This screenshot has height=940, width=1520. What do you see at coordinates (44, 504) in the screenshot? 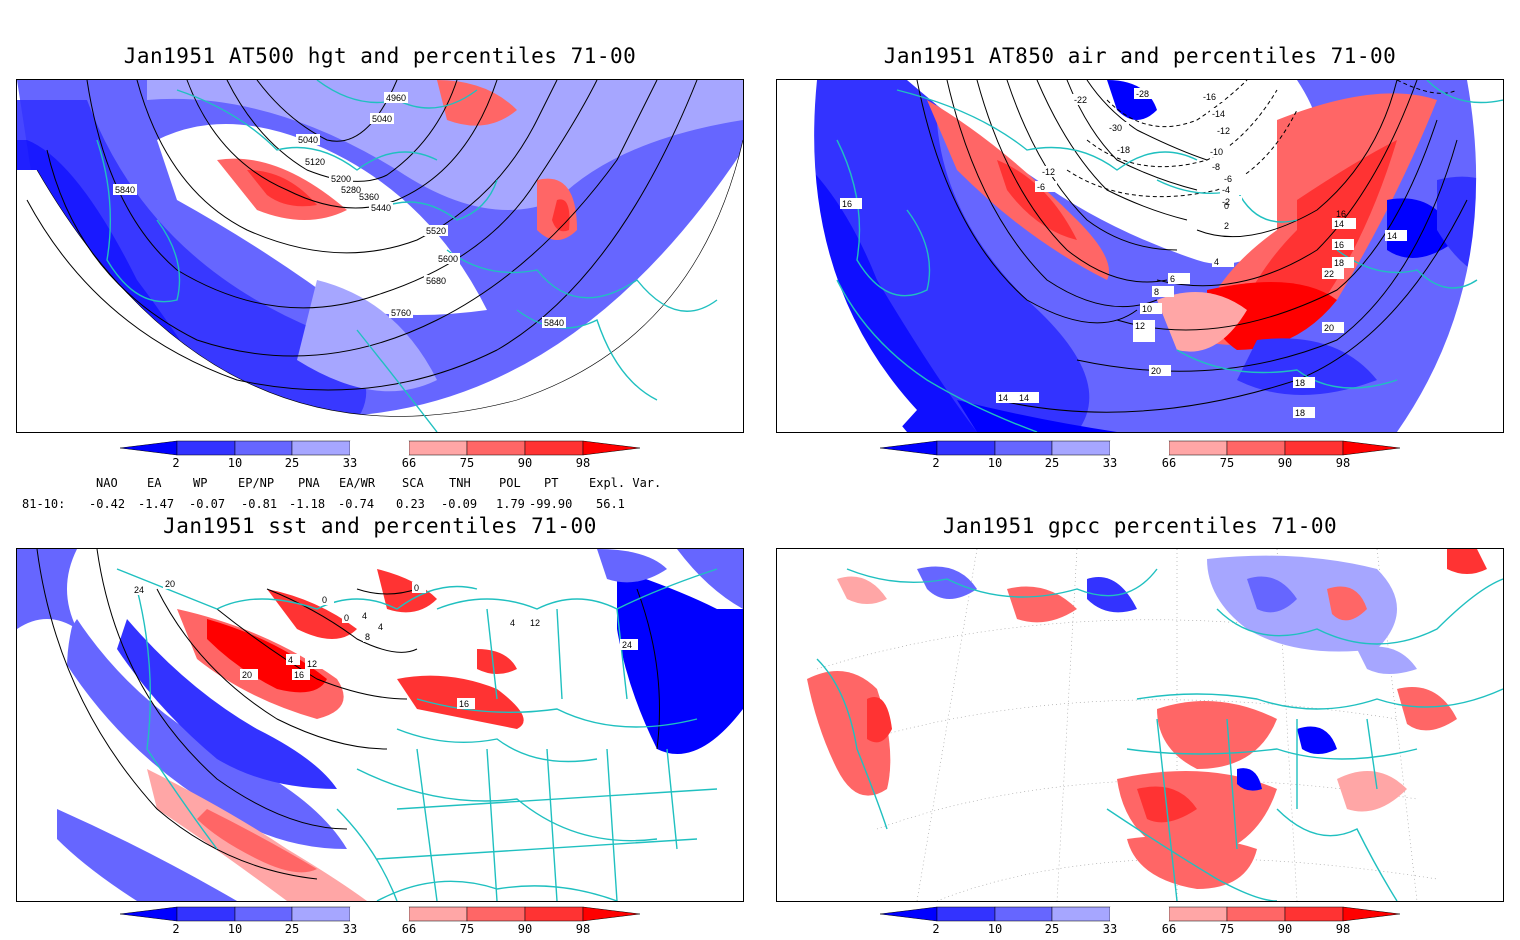
I see `index-row-label: 81-10:` at bounding box center [44, 504].